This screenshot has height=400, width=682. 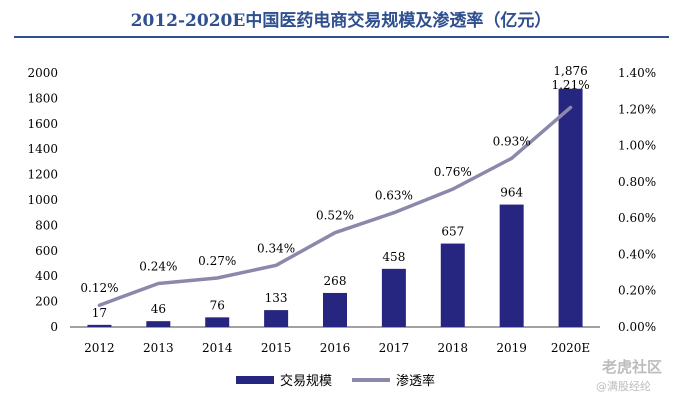 I want to click on x-tick-label: 2017, so click(x=394, y=348).